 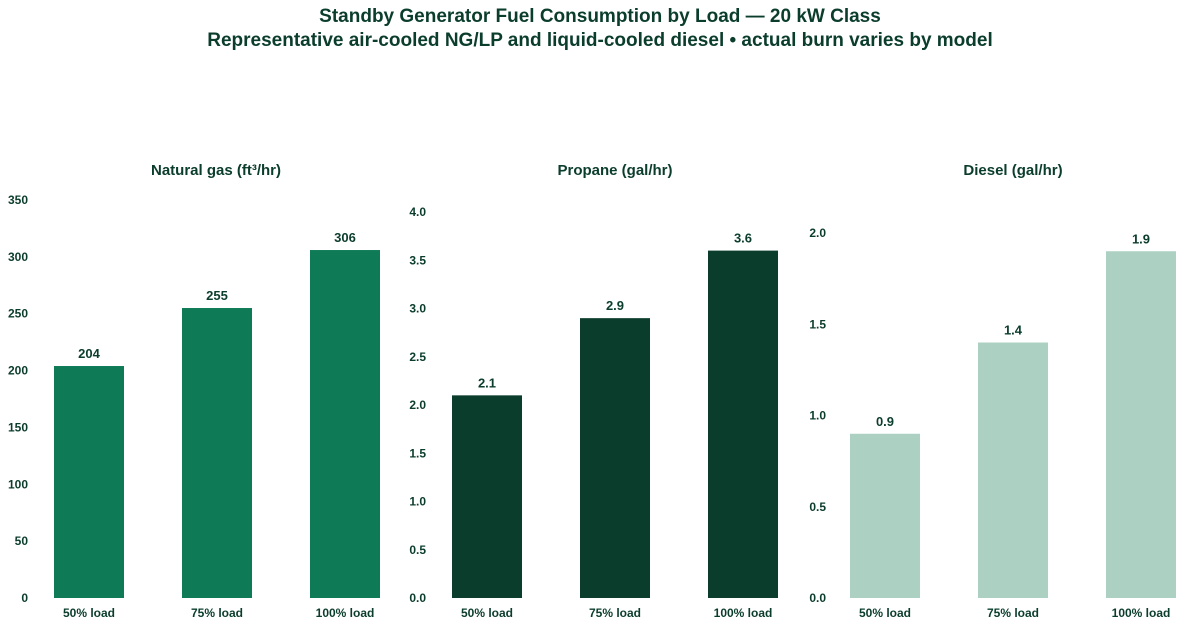 What do you see at coordinates (417, 357) in the screenshot?
I see `y-tick-label: 2.5` at bounding box center [417, 357].